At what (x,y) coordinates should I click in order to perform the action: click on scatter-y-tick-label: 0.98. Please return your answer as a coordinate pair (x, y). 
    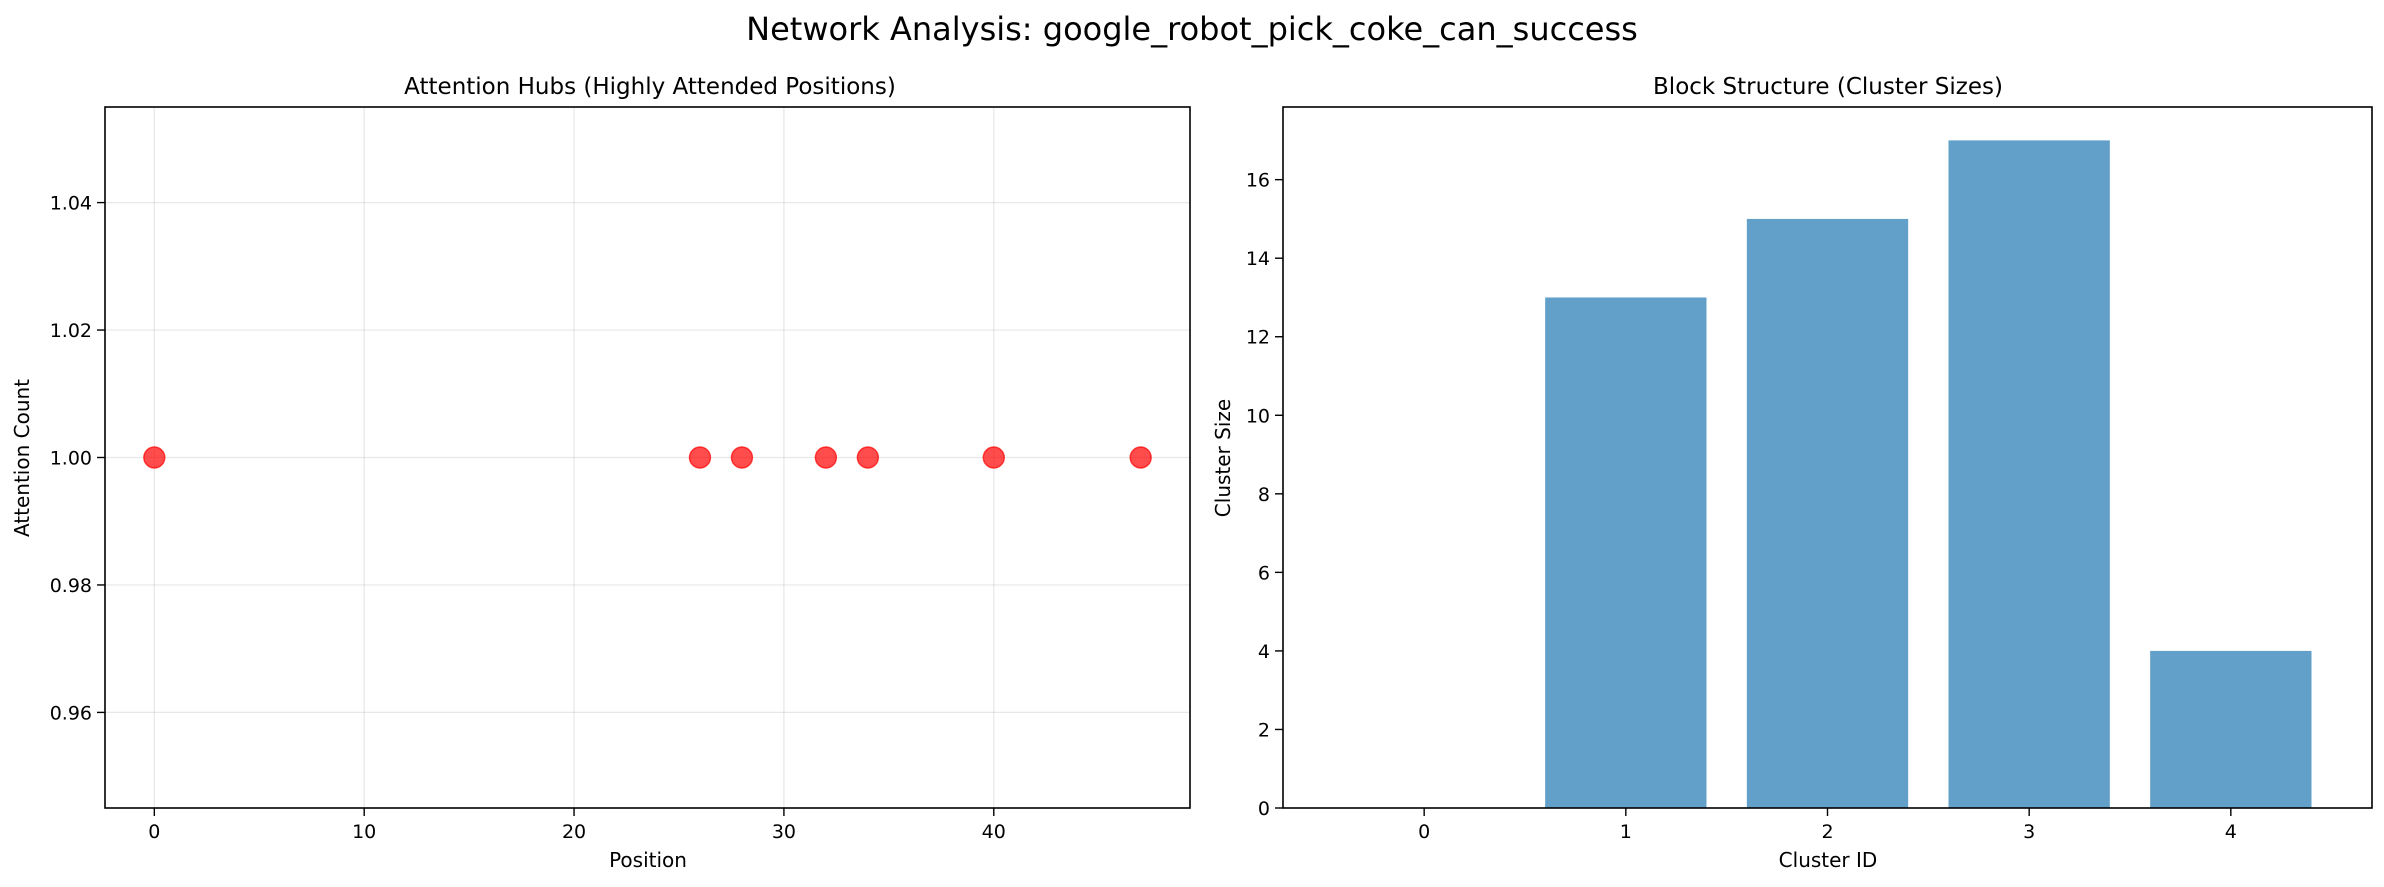
    Looking at the image, I should click on (71, 586).